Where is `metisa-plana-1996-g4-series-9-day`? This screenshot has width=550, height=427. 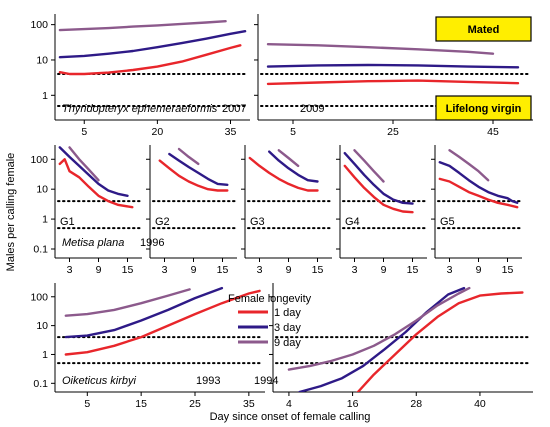 metisa-plana-1996-g4-series-9-day is located at coordinates (369, 166).